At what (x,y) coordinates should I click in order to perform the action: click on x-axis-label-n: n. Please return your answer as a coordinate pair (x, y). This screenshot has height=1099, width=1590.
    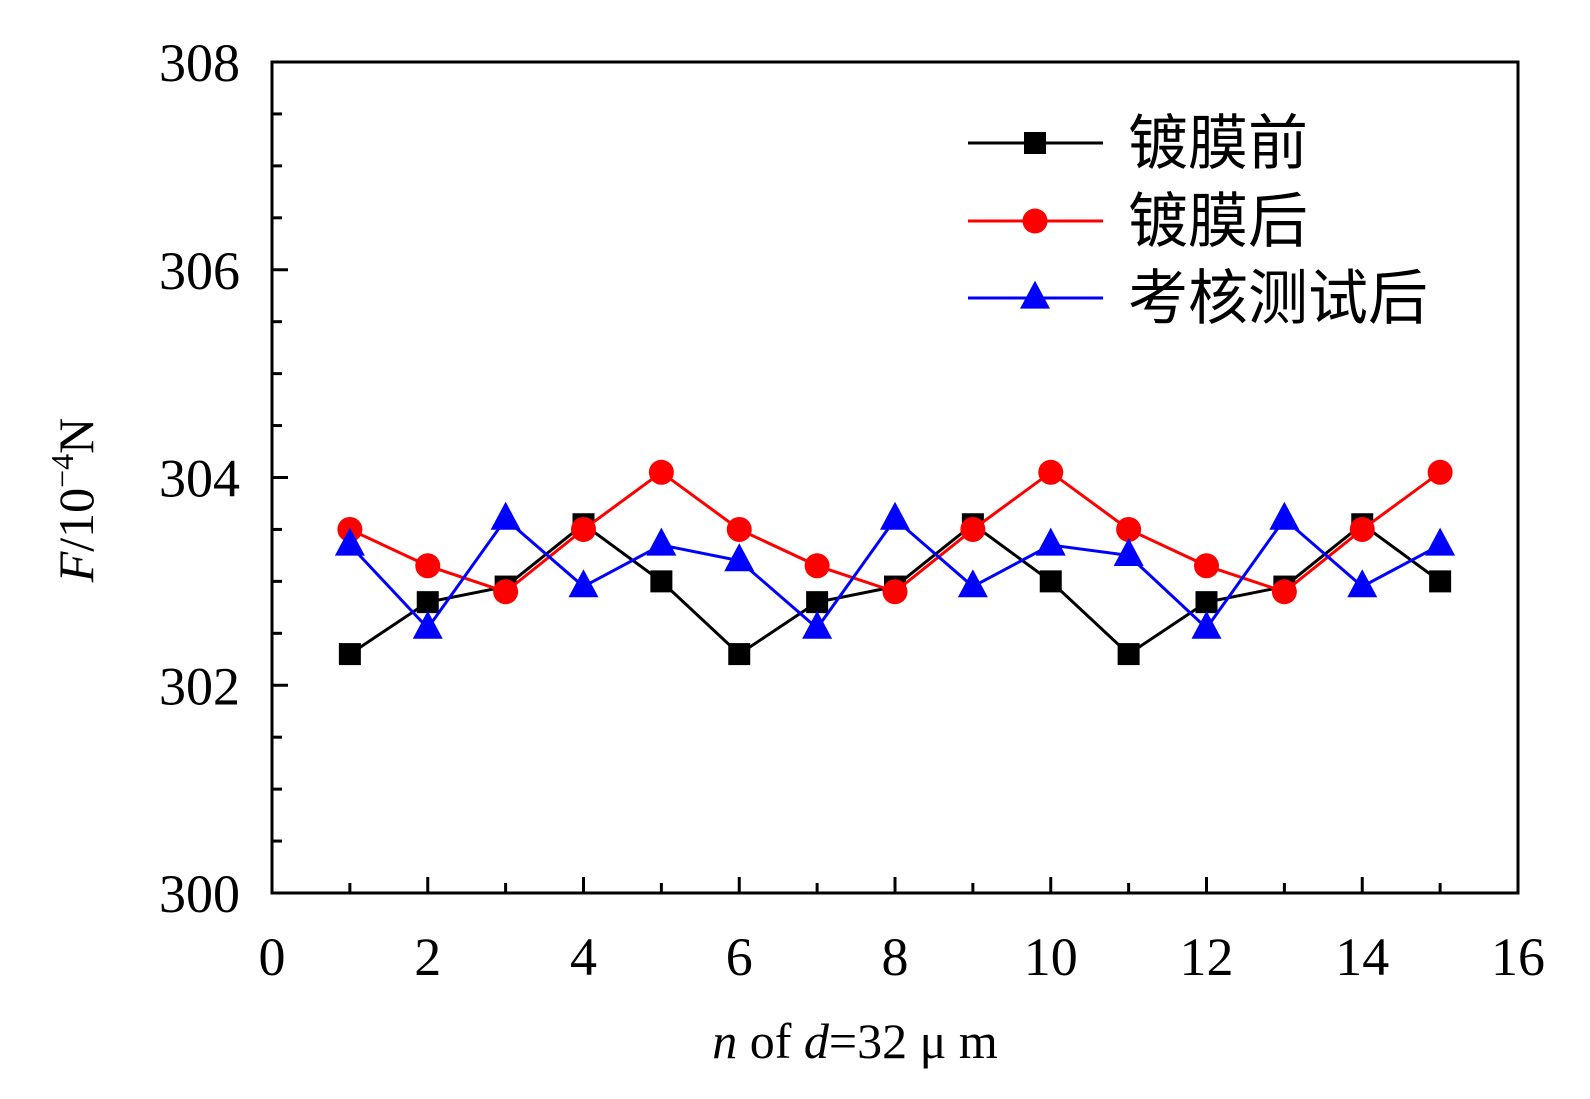
    Looking at the image, I should click on (724, 1041).